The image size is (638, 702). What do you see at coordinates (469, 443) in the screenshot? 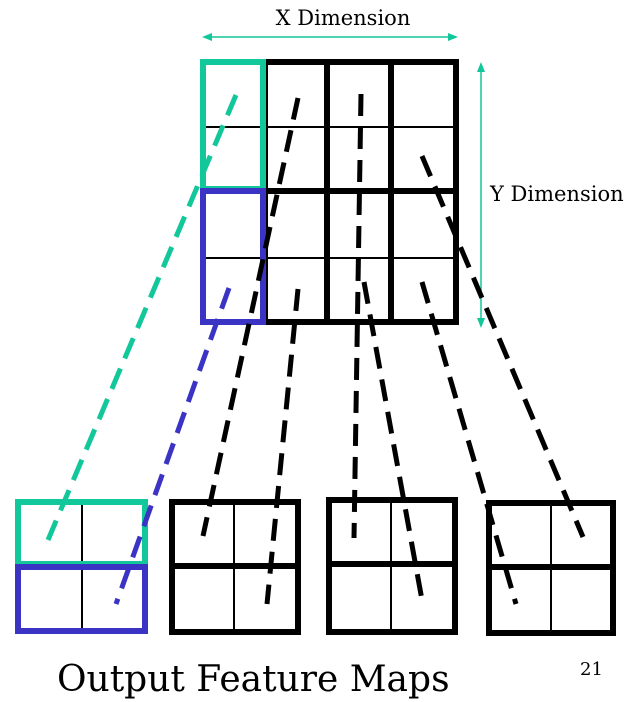
I see `connection-col4-bottom` at bounding box center [469, 443].